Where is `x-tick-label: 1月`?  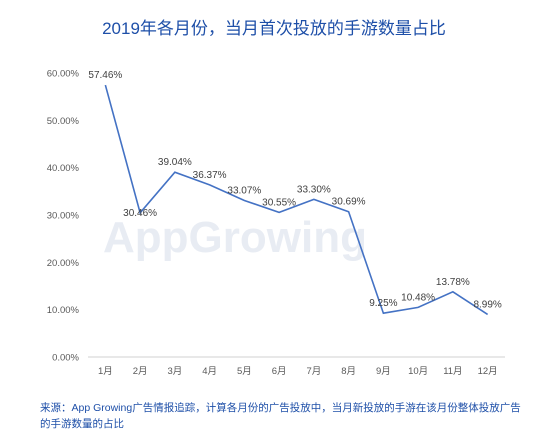 x-tick-label: 1月 is located at coordinates (105, 371).